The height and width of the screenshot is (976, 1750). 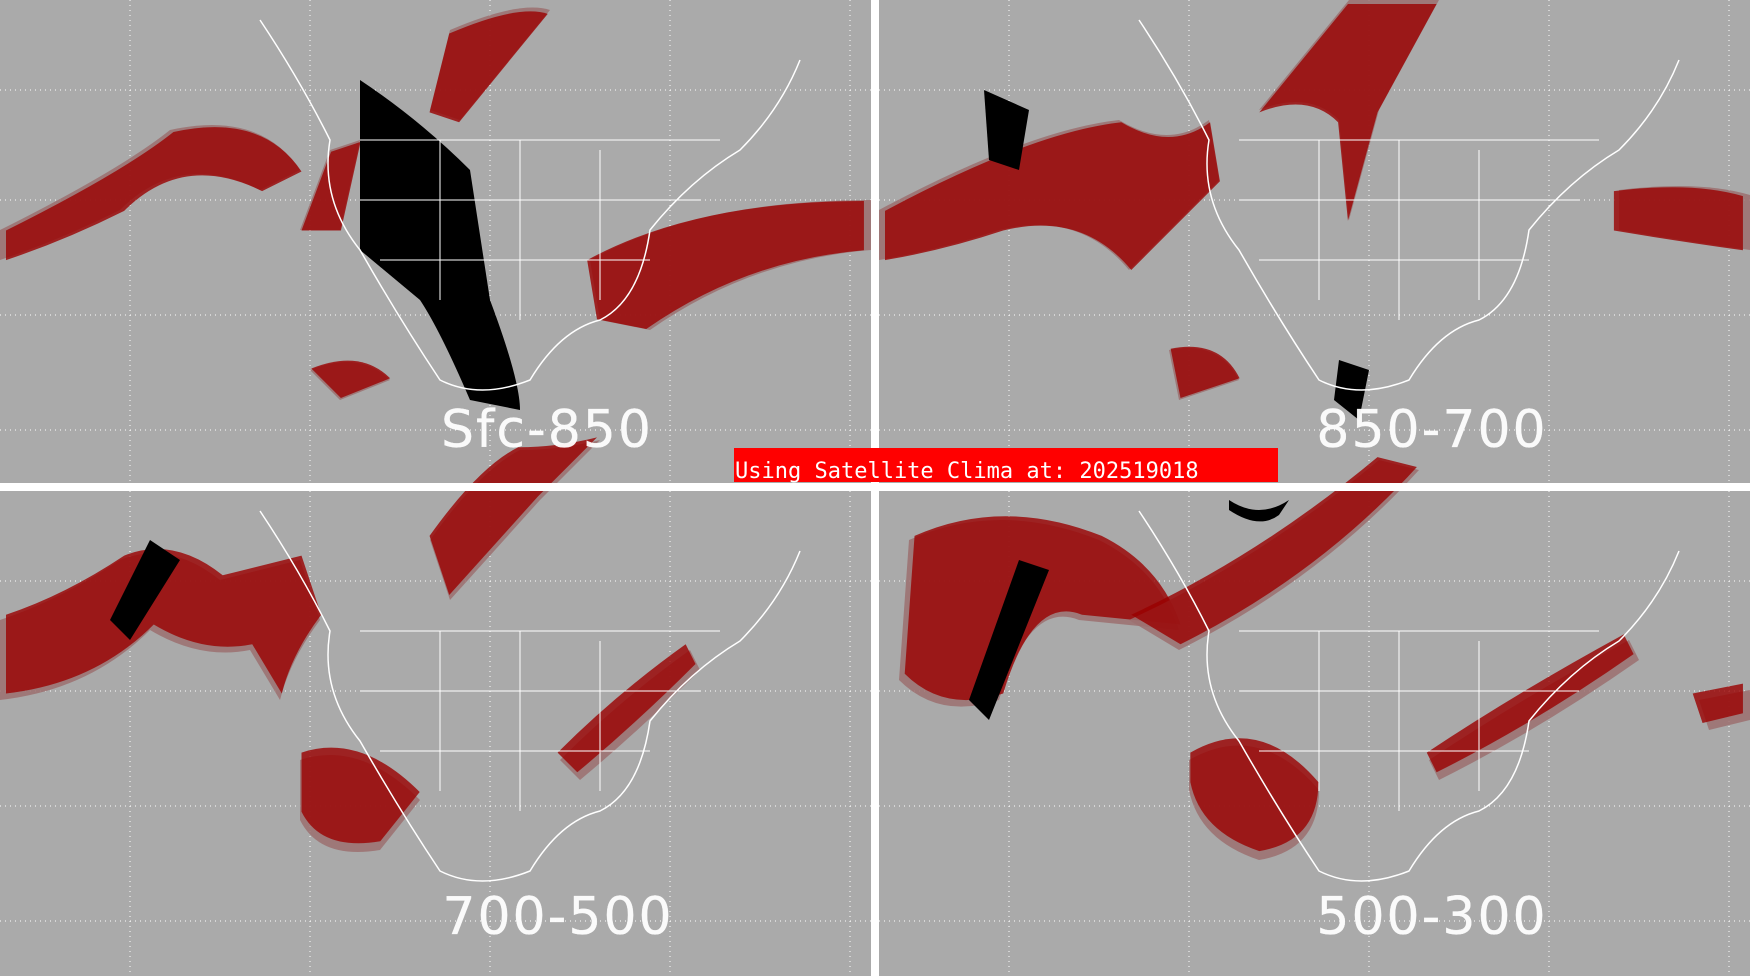 I want to click on satellite-climo-banner: Using Satellite Clima at: 202519018, so click(x=1006, y=466).